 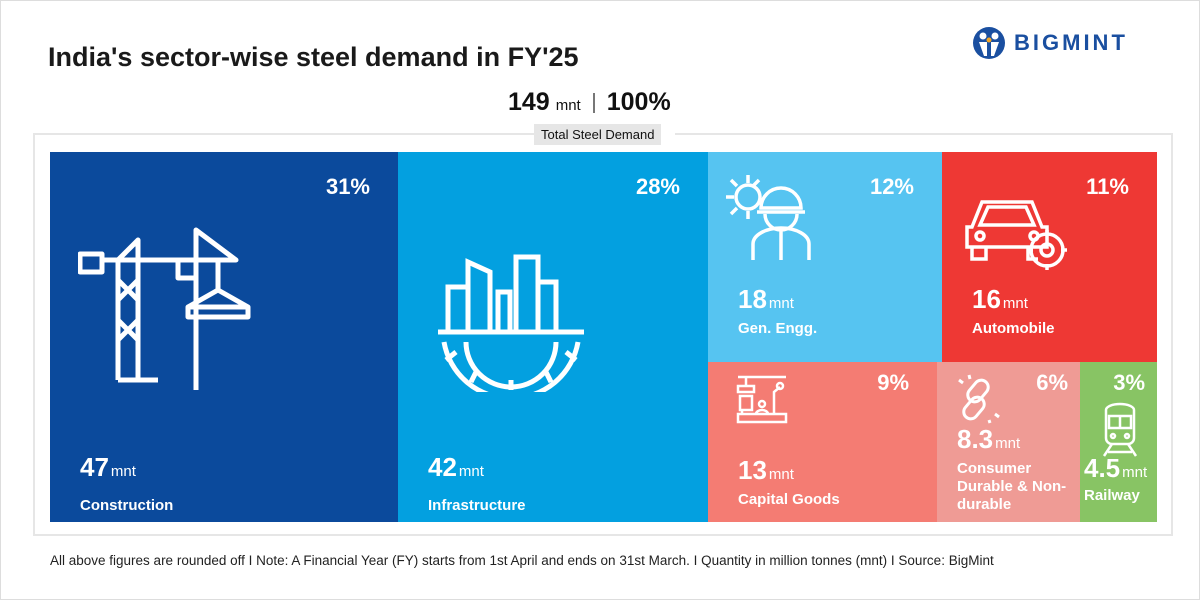 I want to click on car-gear-icon, so click(x=1017, y=234).